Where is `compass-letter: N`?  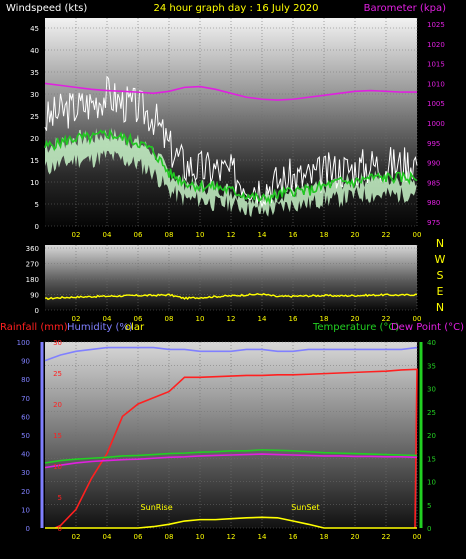
compass-letter: N is located at coordinates (440, 243).